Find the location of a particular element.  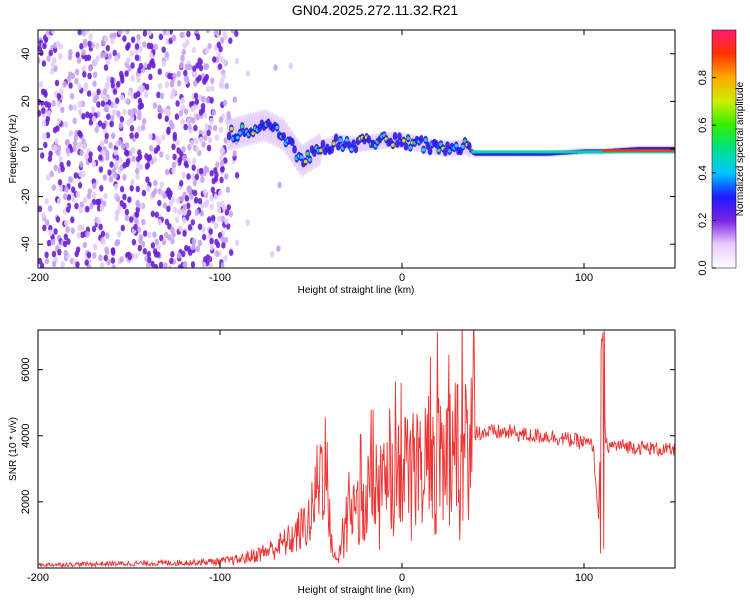

colorbar-frame is located at coordinates (724, 149).